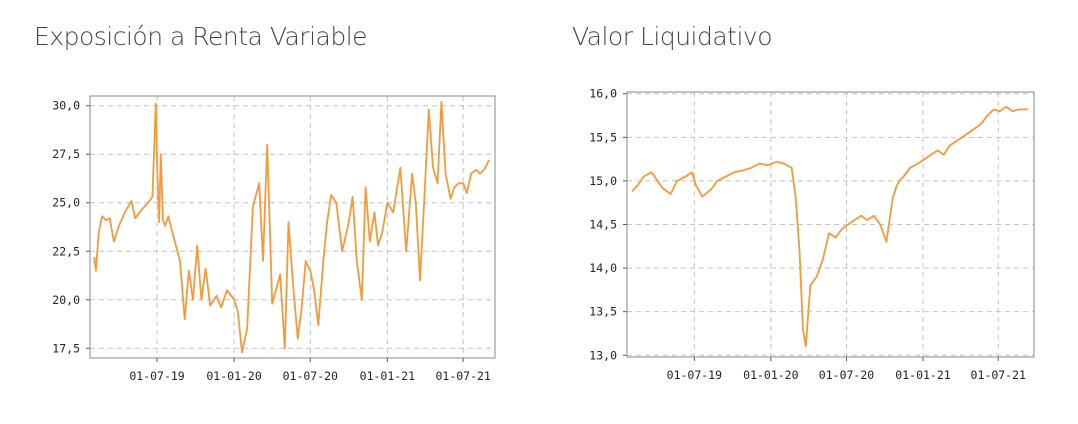 Image resolution: width=1078 pixels, height=424 pixels. What do you see at coordinates (603, 94) in the screenshot?
I see `chart-2-ytick-label: 16,0` at bounding box center [603, 94].